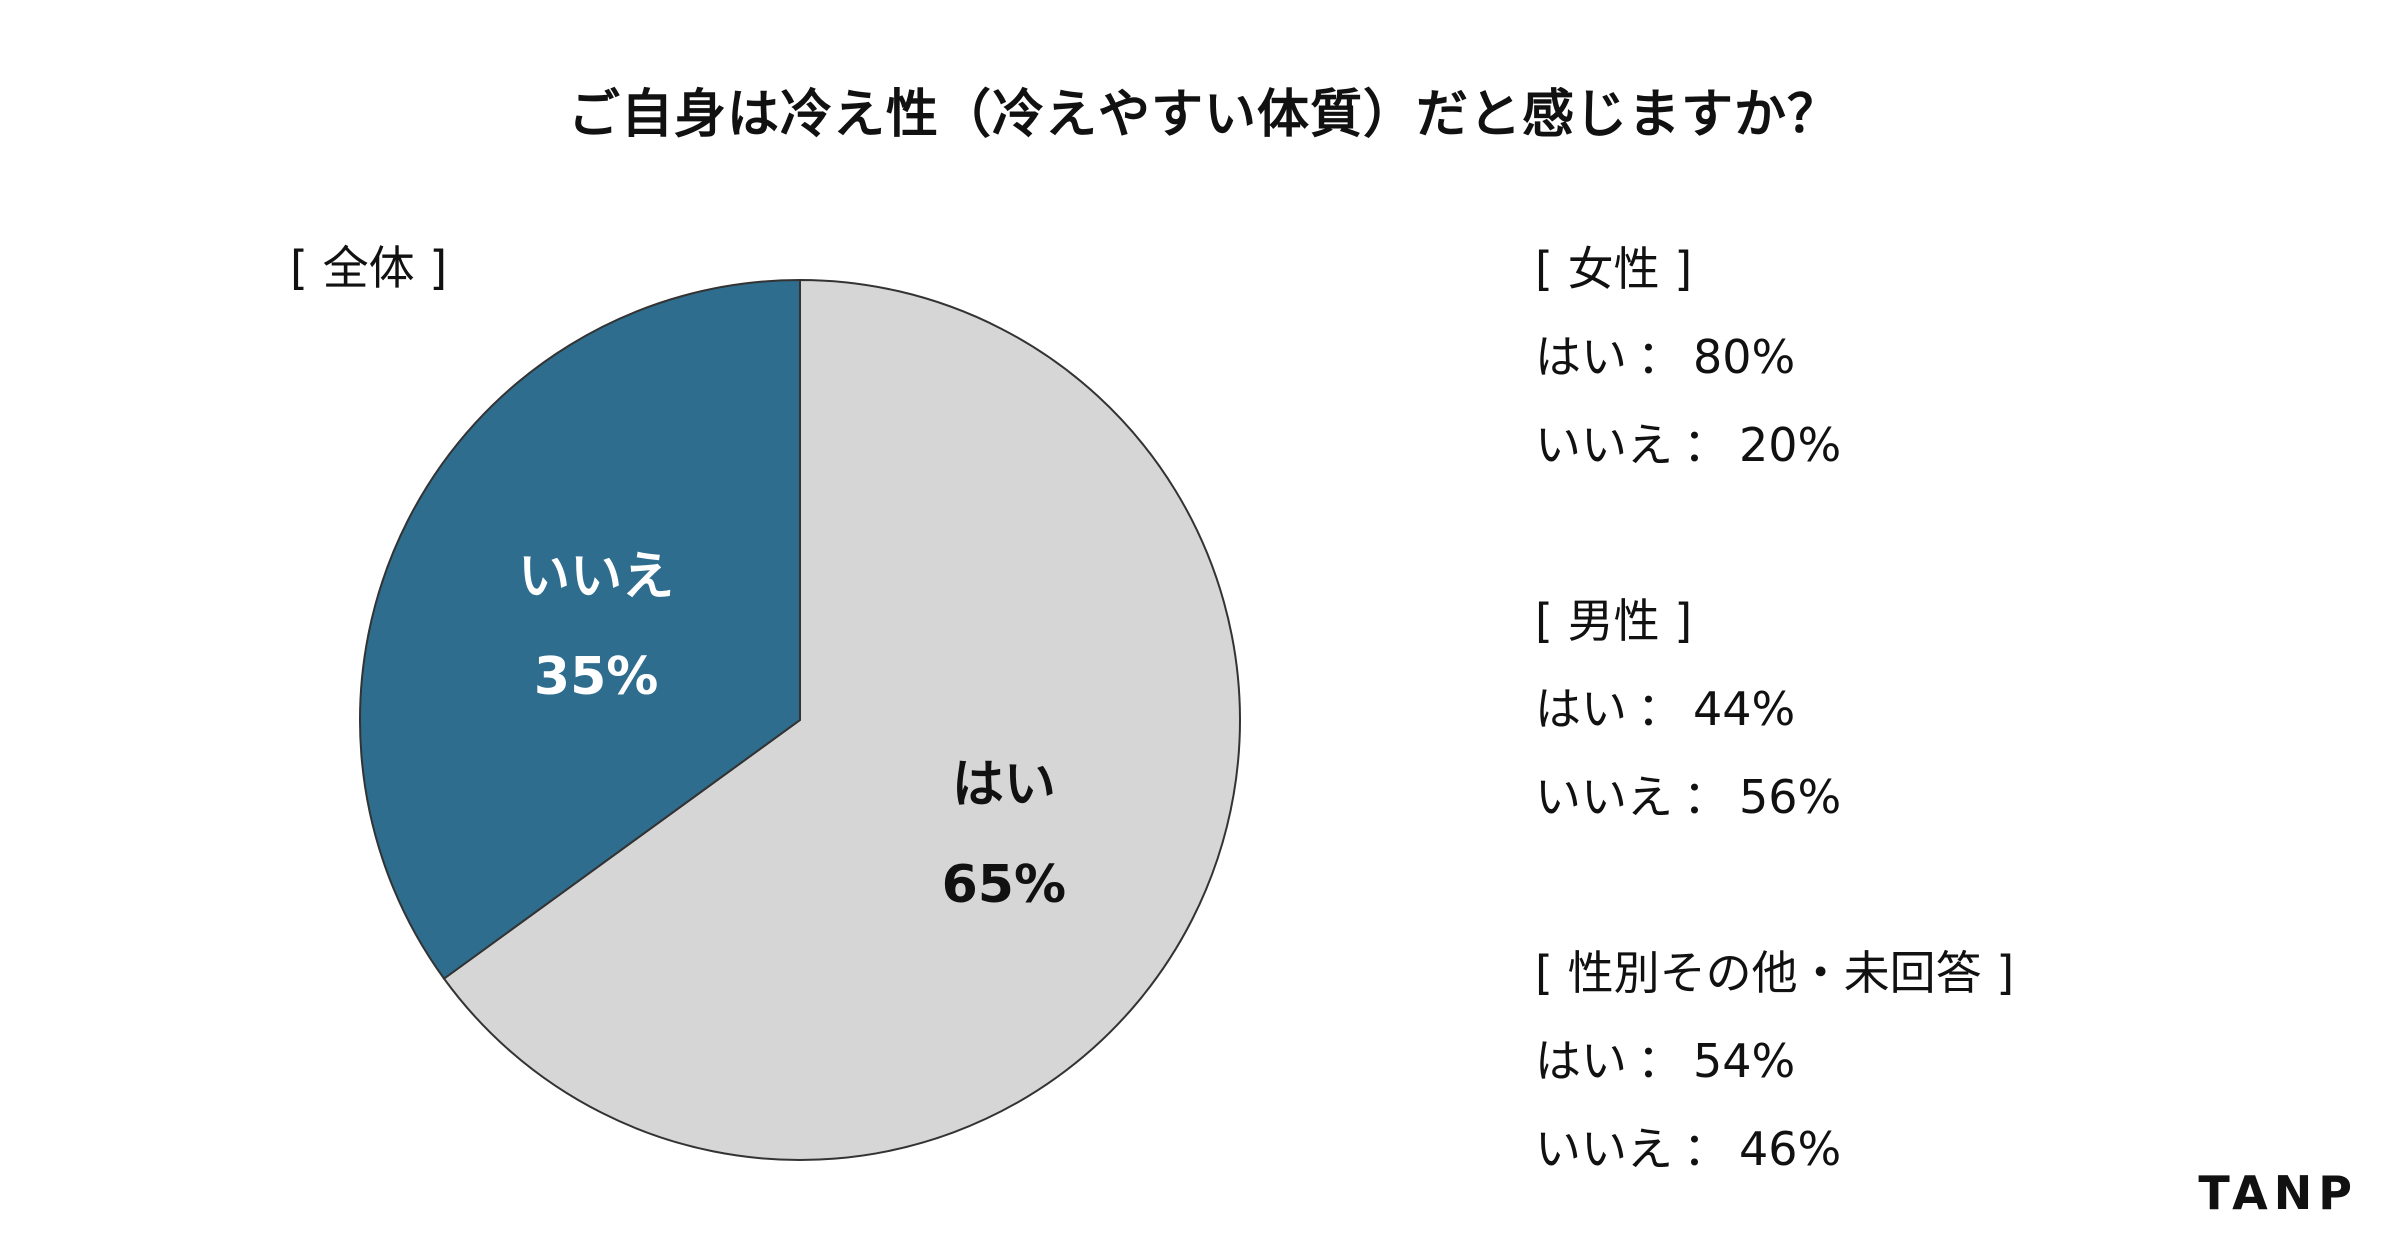  What do you see at coordinates (1790, 445) in the screenshot?
I see `female-no-value: 20%` at bounding box center [1790, 445].